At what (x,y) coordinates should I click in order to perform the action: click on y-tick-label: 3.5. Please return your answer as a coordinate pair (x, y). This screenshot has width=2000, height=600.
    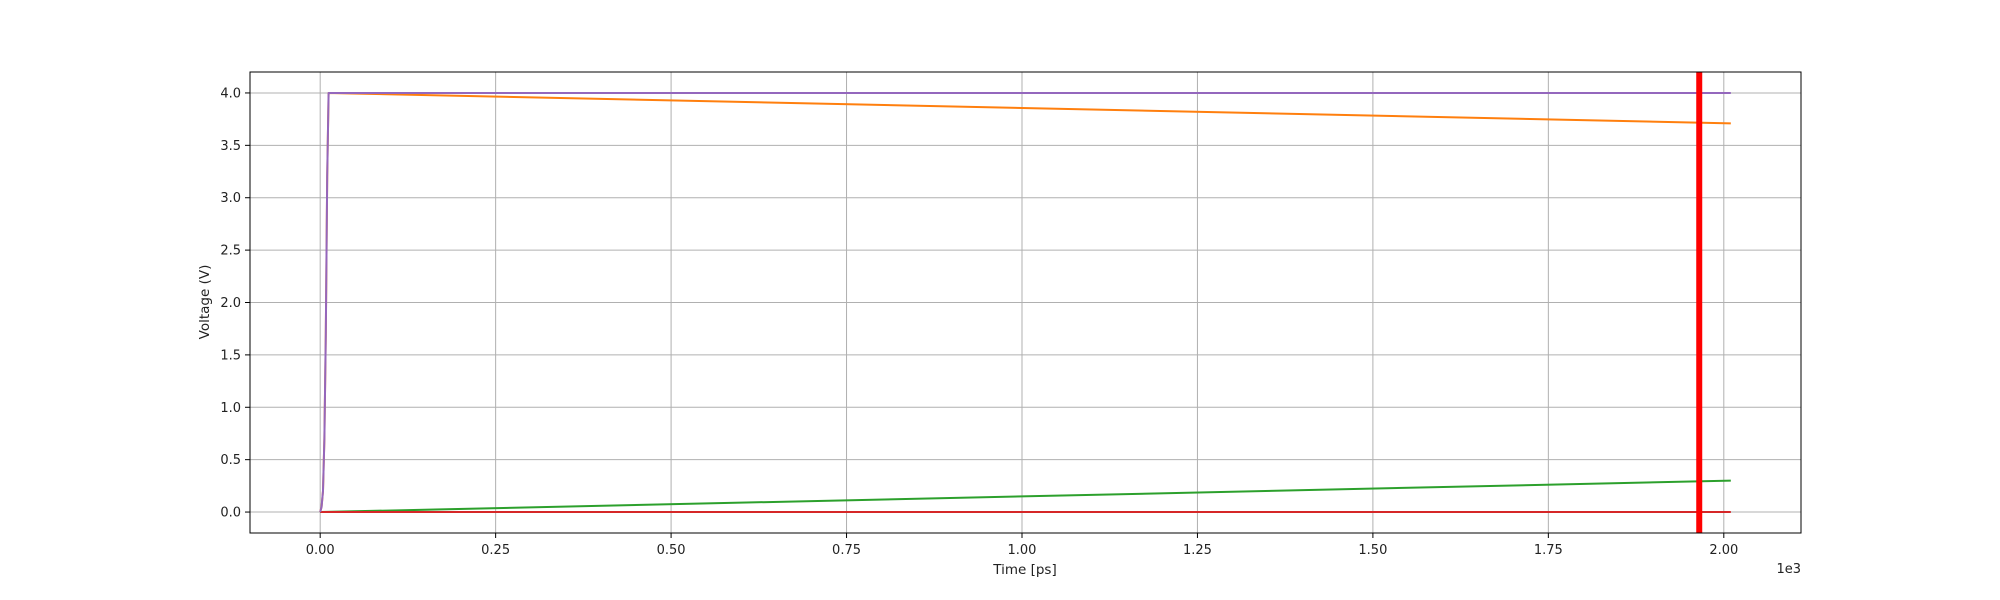
    Looking at the image, I should click on (230, 146).